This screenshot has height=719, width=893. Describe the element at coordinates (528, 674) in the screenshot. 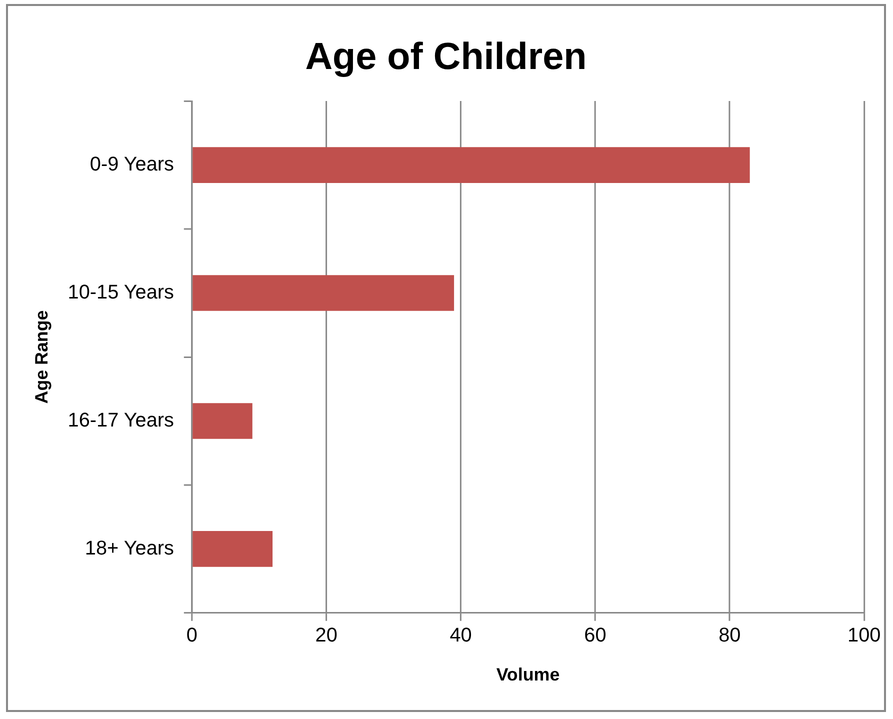

I see `x-axis-title: Volume` at that location.